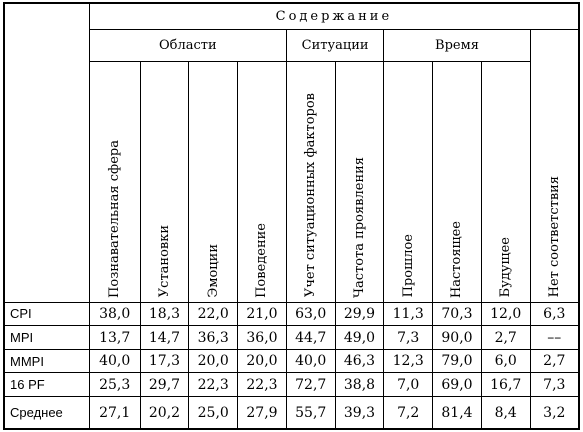 The image size is (583, 432). Describe the element at coordinates (164, 413) in the screenshot. I see `table-cell: 20,2` at that location.